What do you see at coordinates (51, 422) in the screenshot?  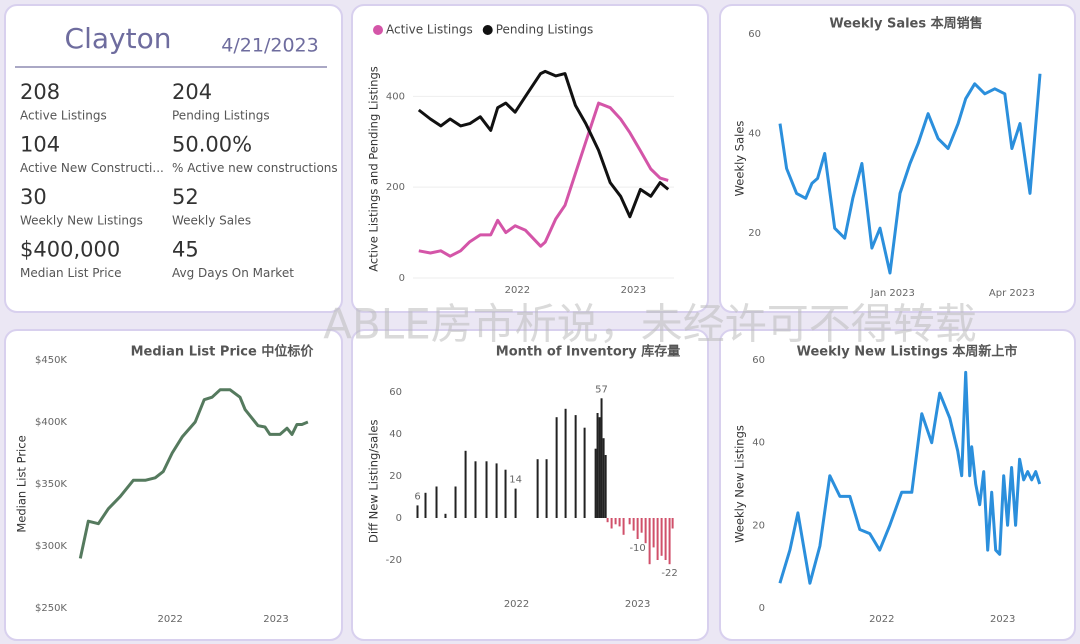 I see `y-tick-label: $400K` at bounding box center [51, 422].